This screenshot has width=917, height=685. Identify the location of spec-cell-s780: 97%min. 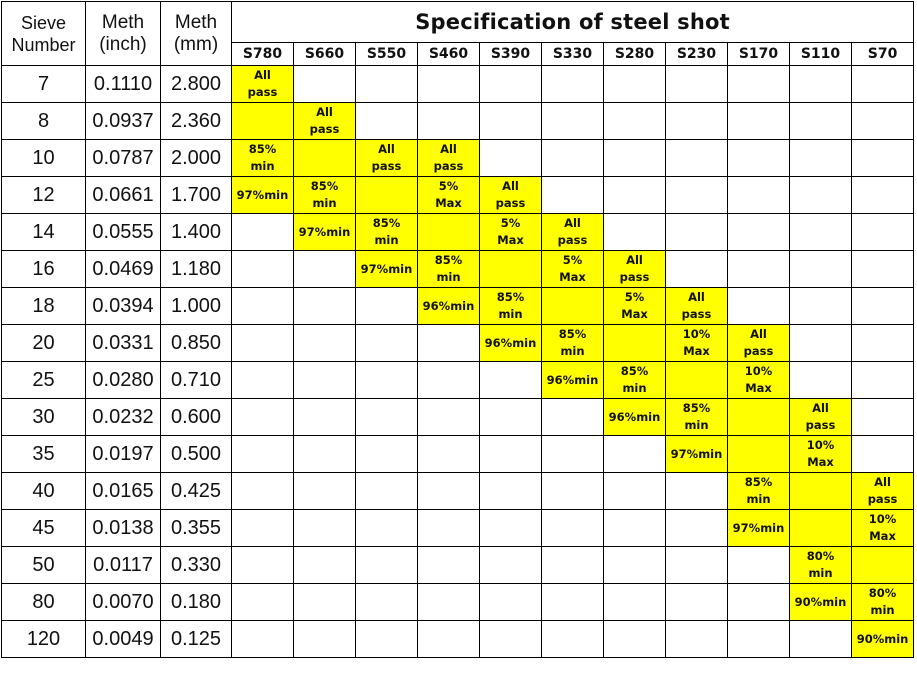
(262, 195).